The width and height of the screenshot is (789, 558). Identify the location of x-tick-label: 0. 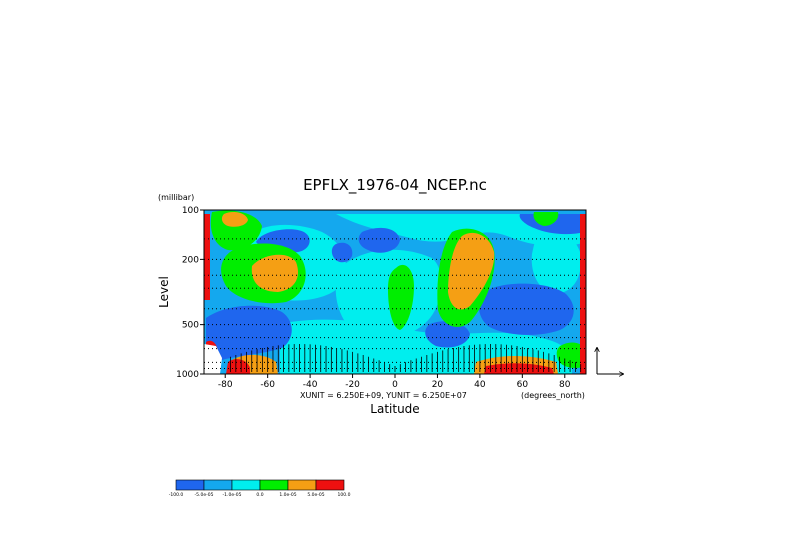
(395, 385).